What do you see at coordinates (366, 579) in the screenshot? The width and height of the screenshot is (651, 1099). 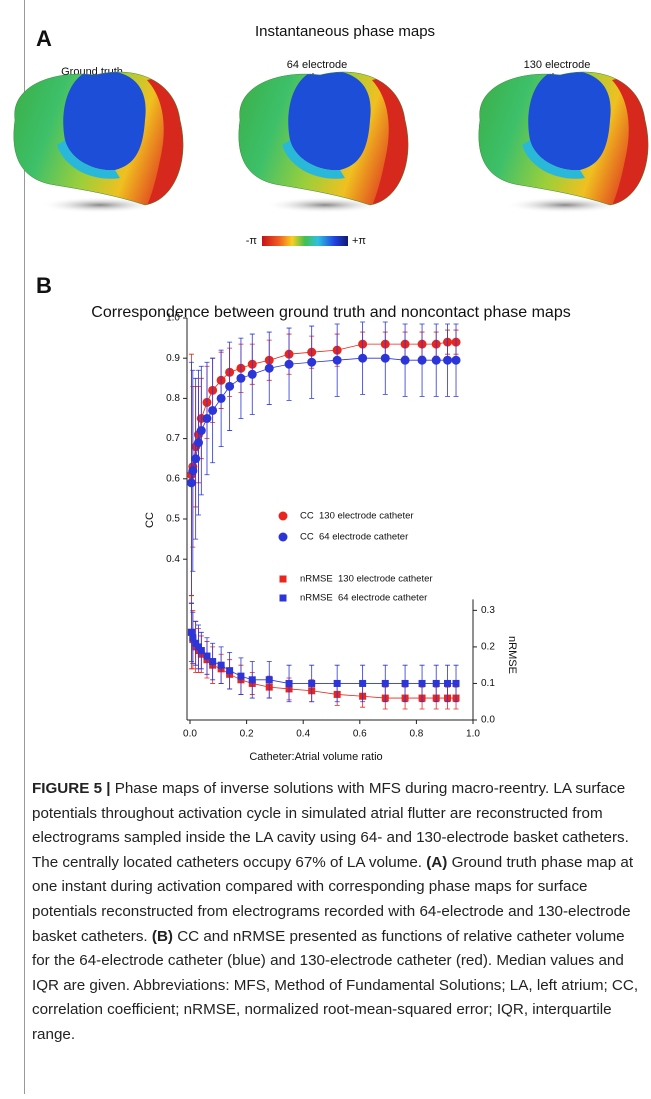 I see `legend-label: nRMSE 130 electrode catheter` at bounding box center [366, 579].